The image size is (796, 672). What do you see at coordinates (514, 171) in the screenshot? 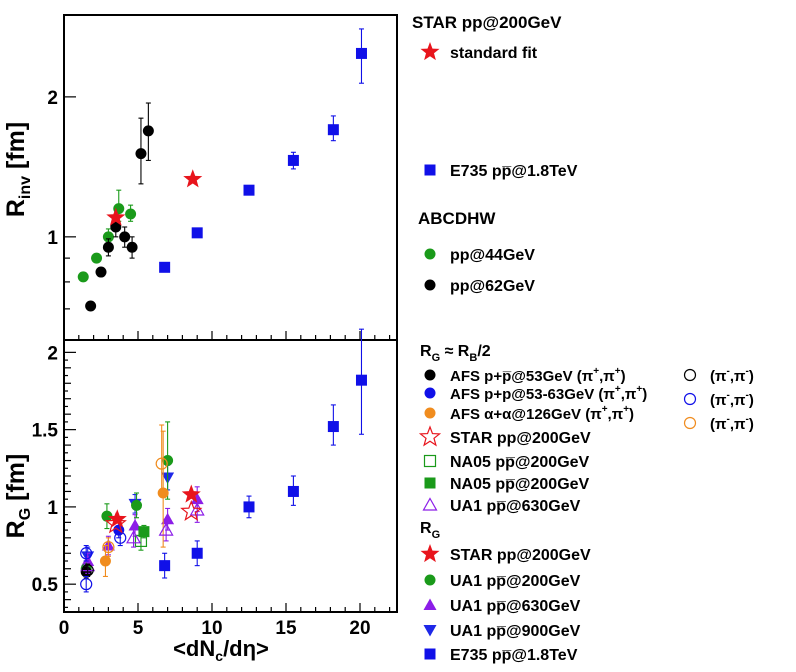
I see `legend-e735-top-label: E735 pp̅@1.8TeV` at bounding box center [514, 171].